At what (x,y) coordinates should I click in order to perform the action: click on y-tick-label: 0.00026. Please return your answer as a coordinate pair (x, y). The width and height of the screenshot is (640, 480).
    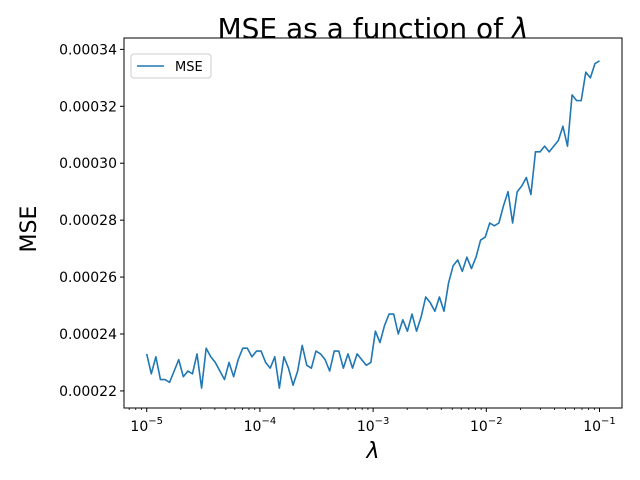
    Looking at the image, I should click on (88, 278).